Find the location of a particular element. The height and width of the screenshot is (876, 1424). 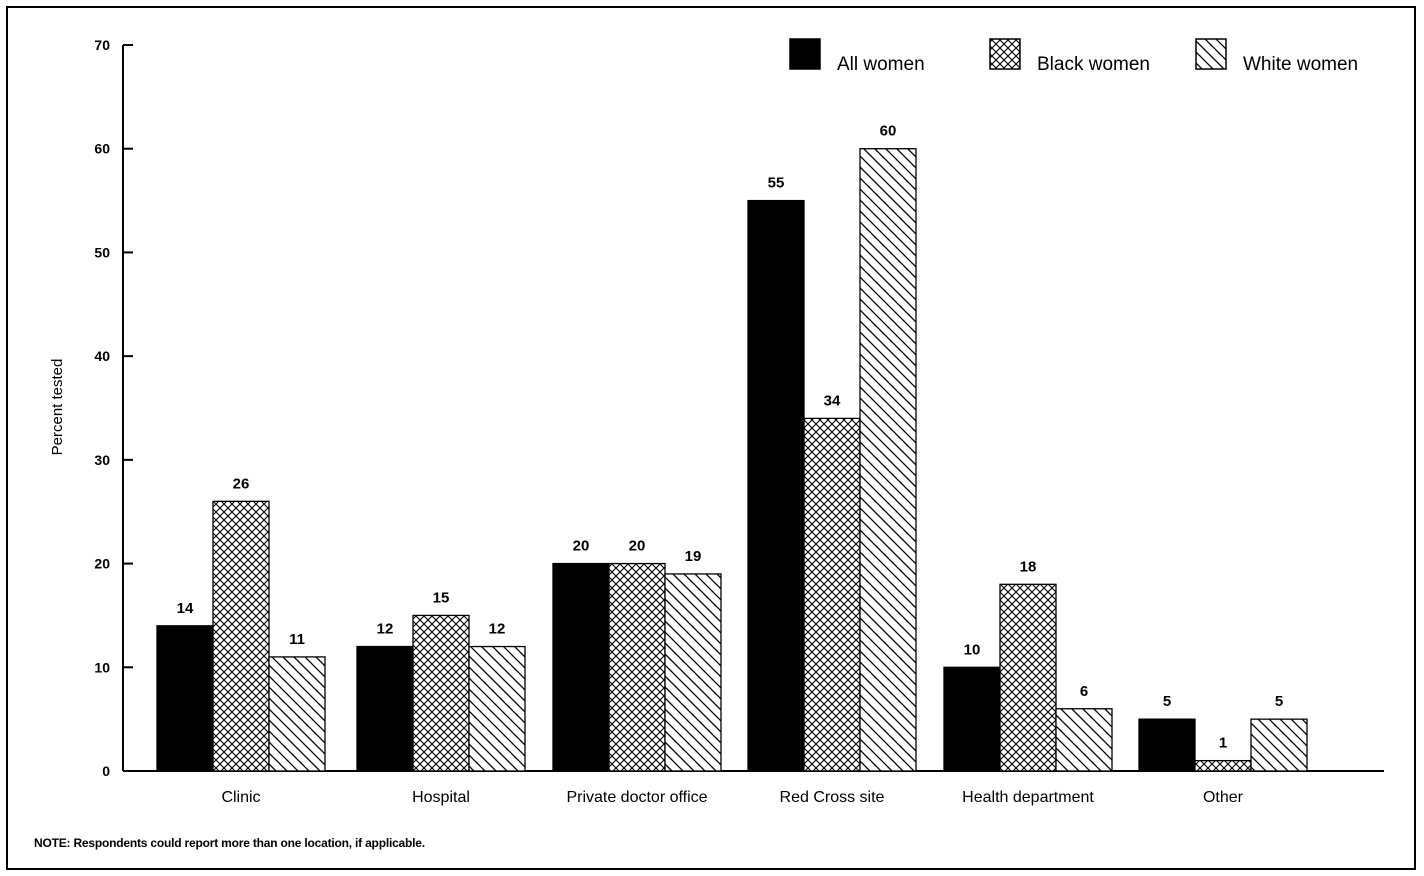

data-label: 26 is located at coordinates (241, 483).